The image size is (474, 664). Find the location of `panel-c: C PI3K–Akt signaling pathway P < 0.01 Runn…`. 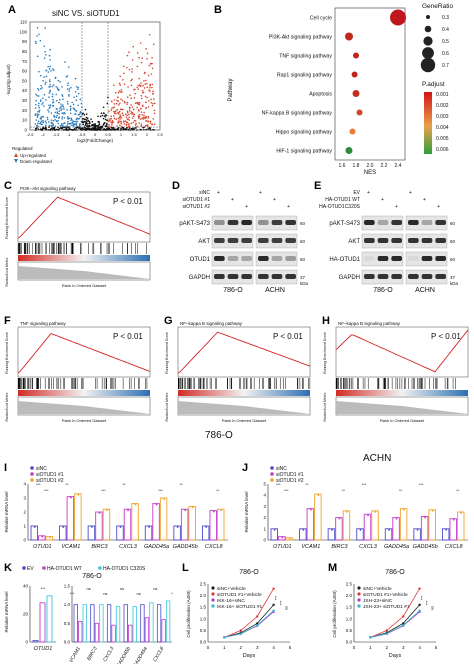

panel-c: C PI3K–Akt signaling pathway P < 0.01 Runn… is located at coordinates (82, 236).